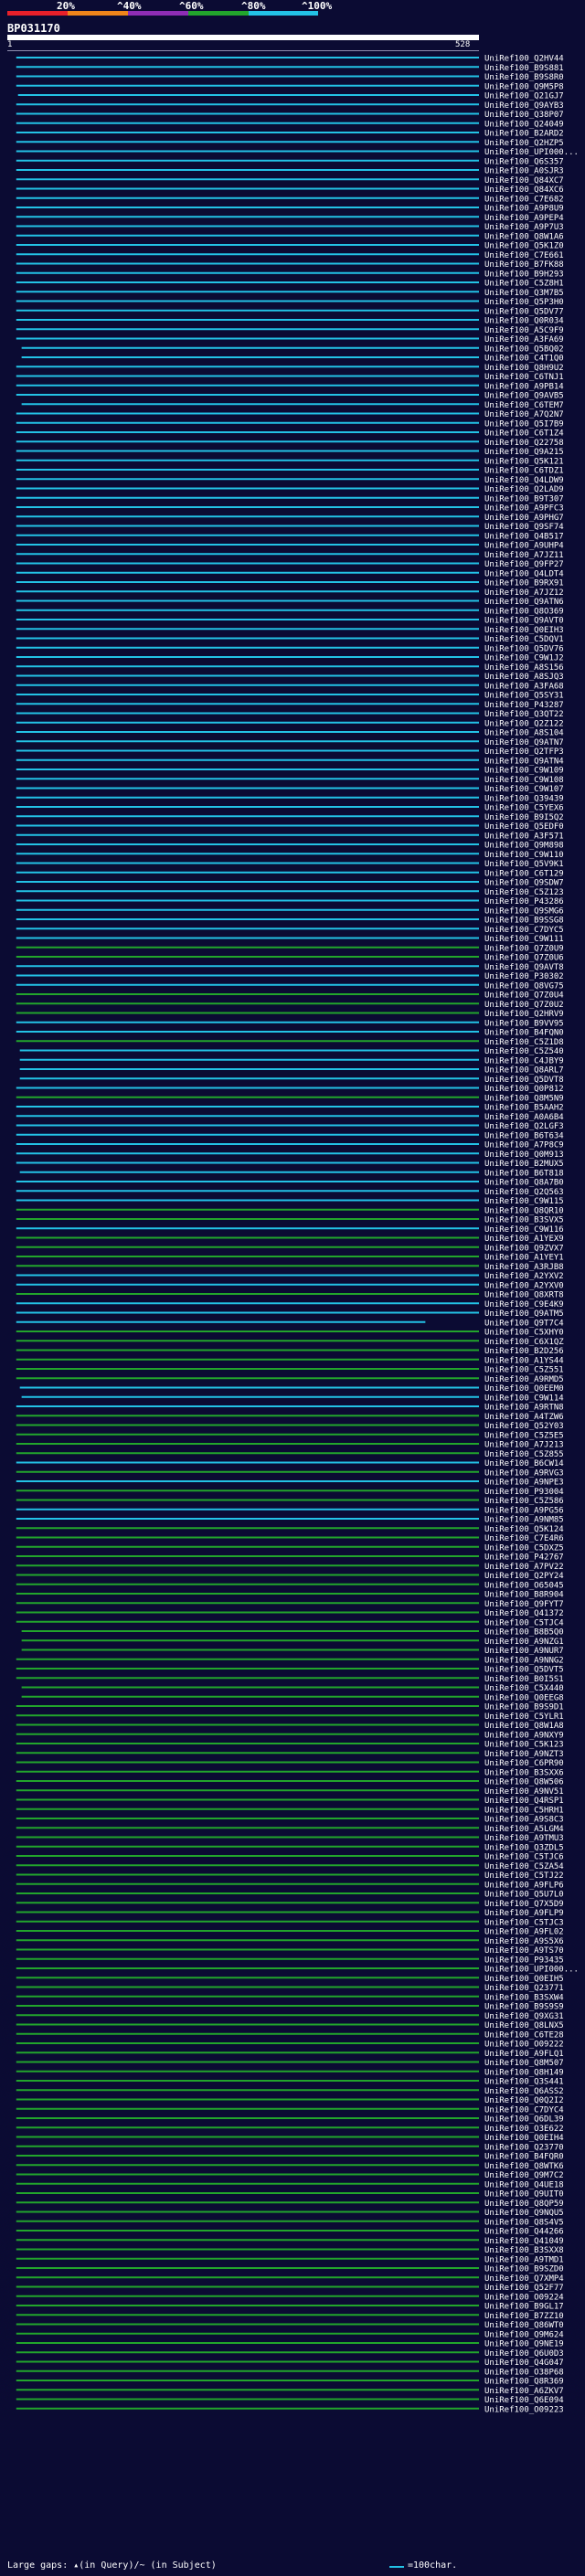 This screenshot has width=585, height=2576. Describe the element at coordinates (524, 1801) in the screenshot. I see `hit-label: UniRef100_Q4RSP1` at that location.